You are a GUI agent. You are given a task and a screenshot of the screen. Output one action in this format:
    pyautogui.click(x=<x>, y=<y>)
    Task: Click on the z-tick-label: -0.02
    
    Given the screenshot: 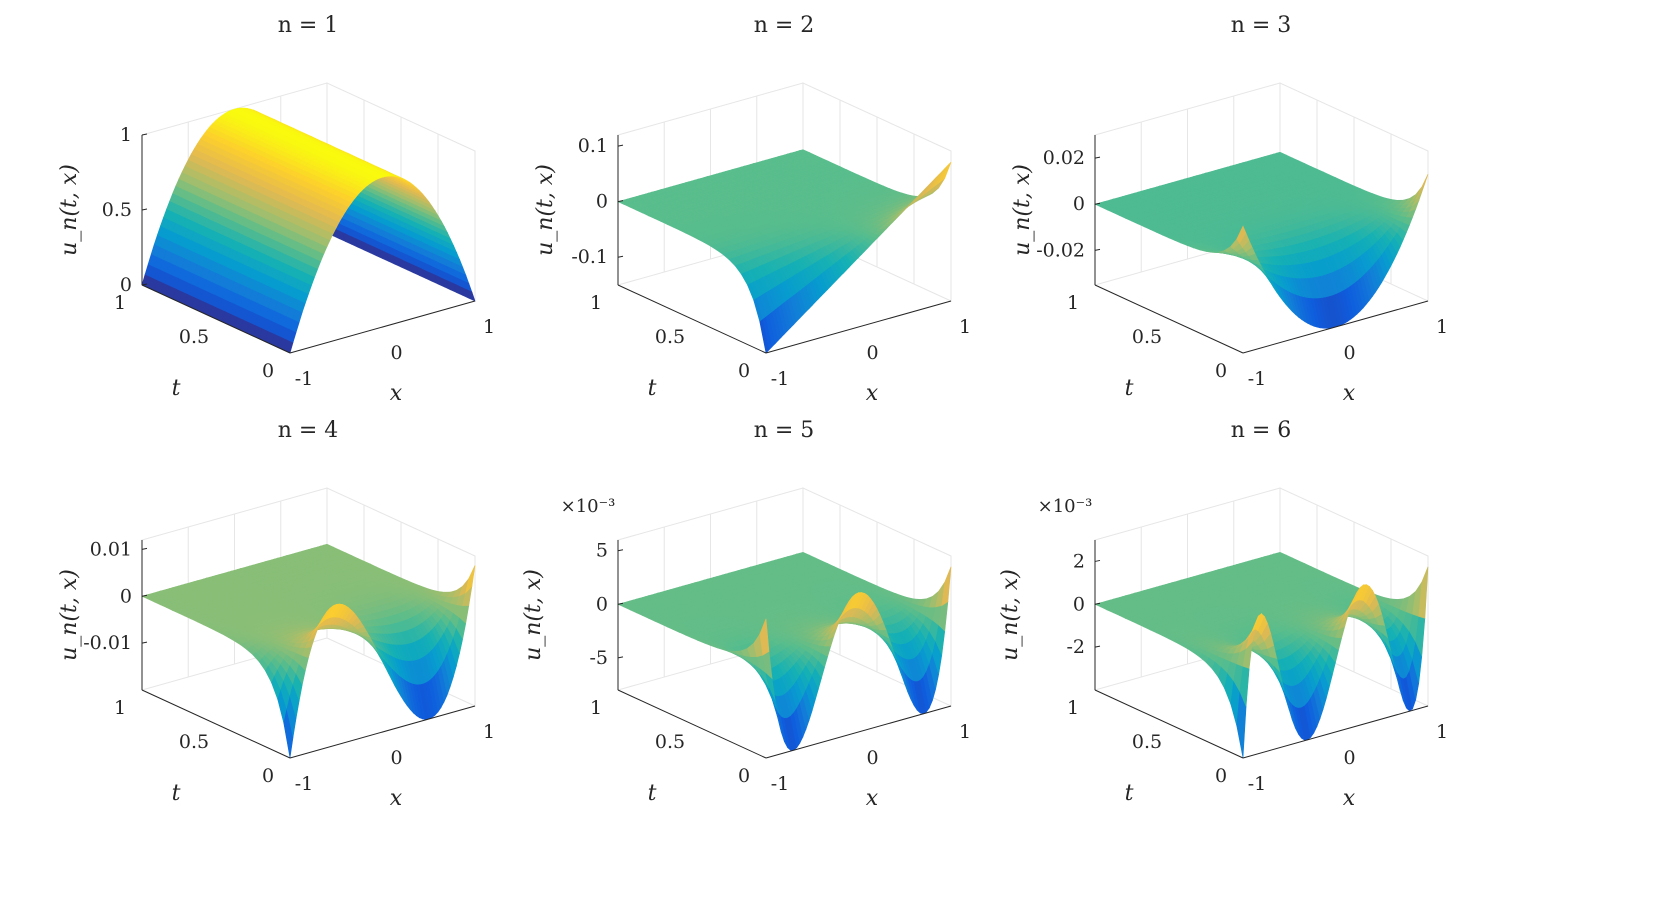 What is the action you would take?
    pyautogui.click(x=1060, y=250)
    